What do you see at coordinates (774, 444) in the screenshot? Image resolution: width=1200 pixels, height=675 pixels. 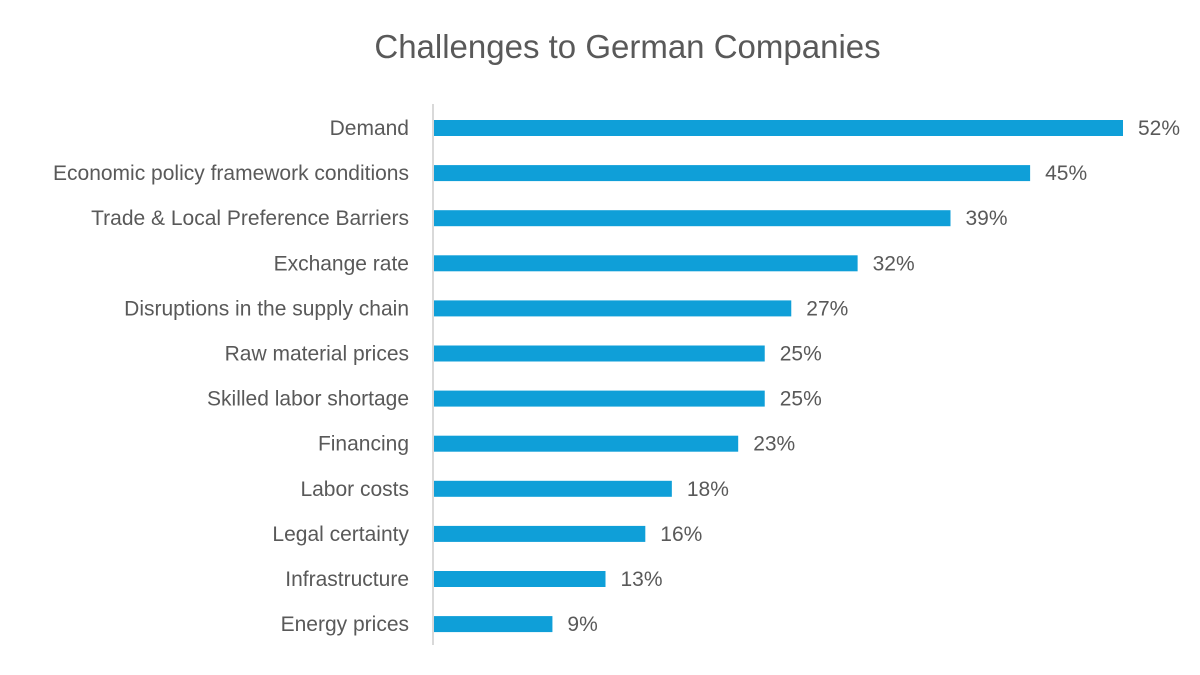 I see `value-label: 23%` at bounding box center [774, 444].